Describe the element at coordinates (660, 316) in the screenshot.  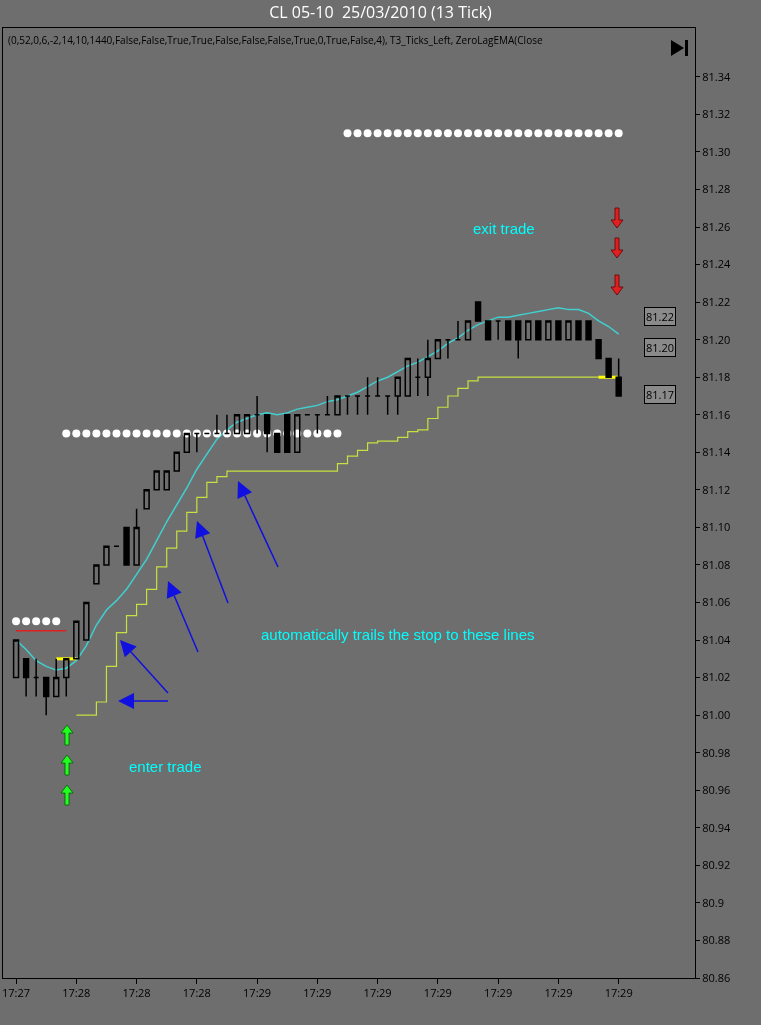
I see `text: 81.22` at that location.